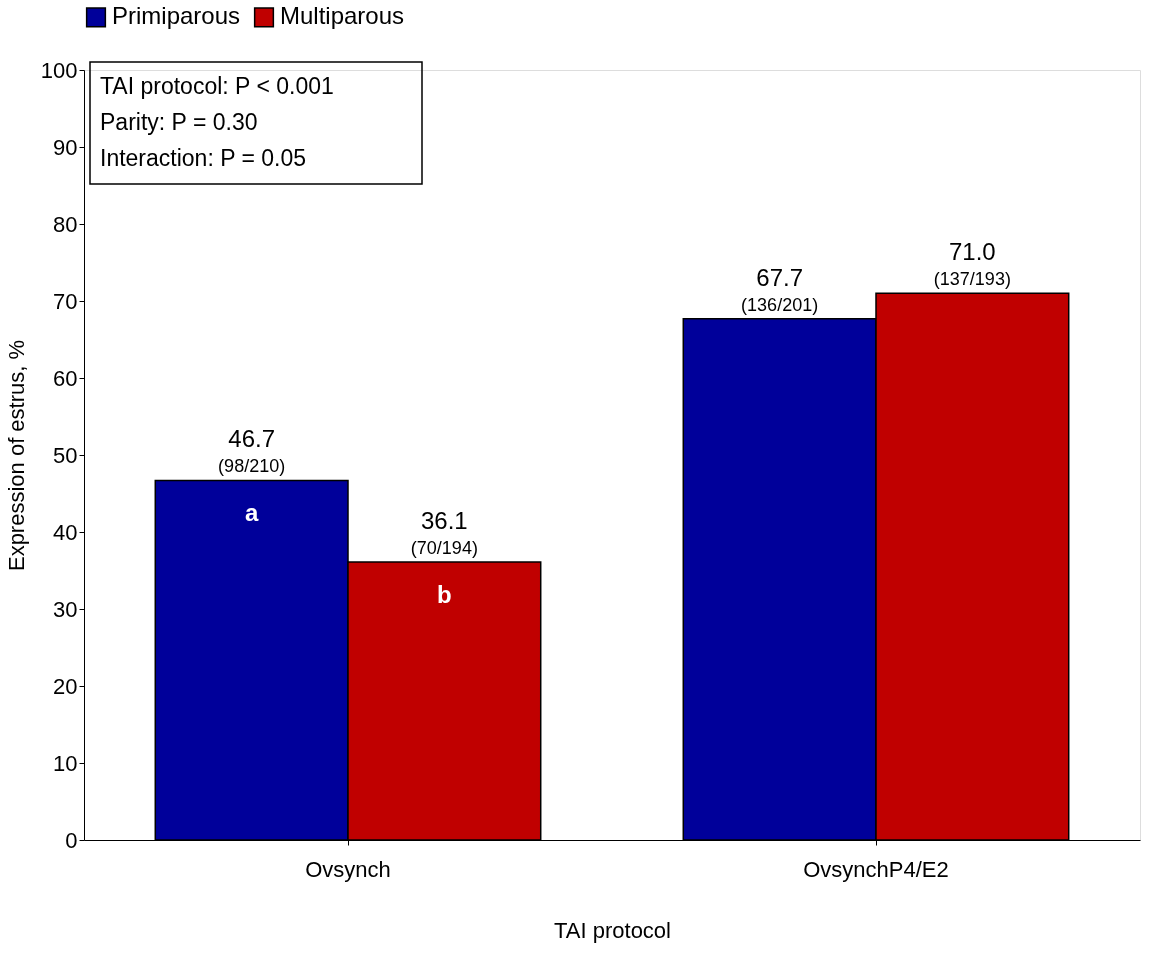 This screenshot has width=1155, height=956. Describe the element at coordinates (65, 455) in the screenshot. I see `y-tick-label: 50` at that location.